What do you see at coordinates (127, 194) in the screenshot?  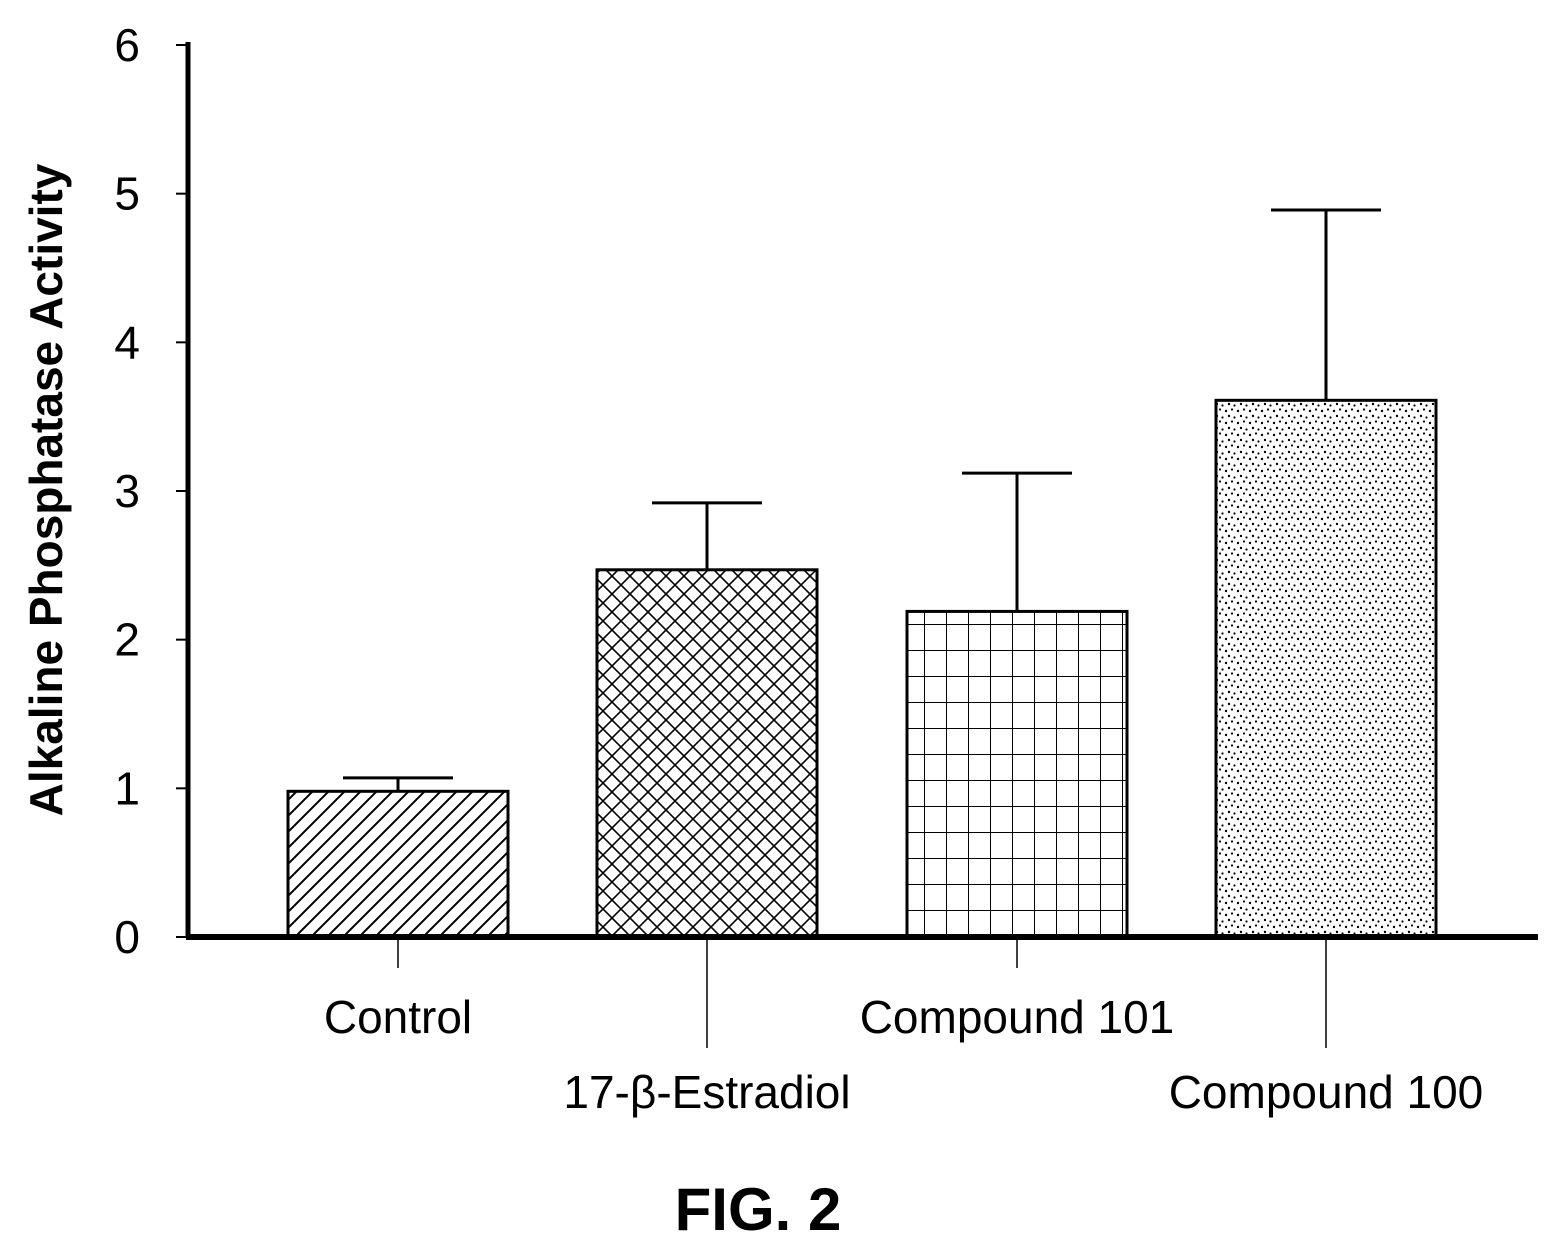 I see `y-tick-label: 5` at bounding box center [127, 194].